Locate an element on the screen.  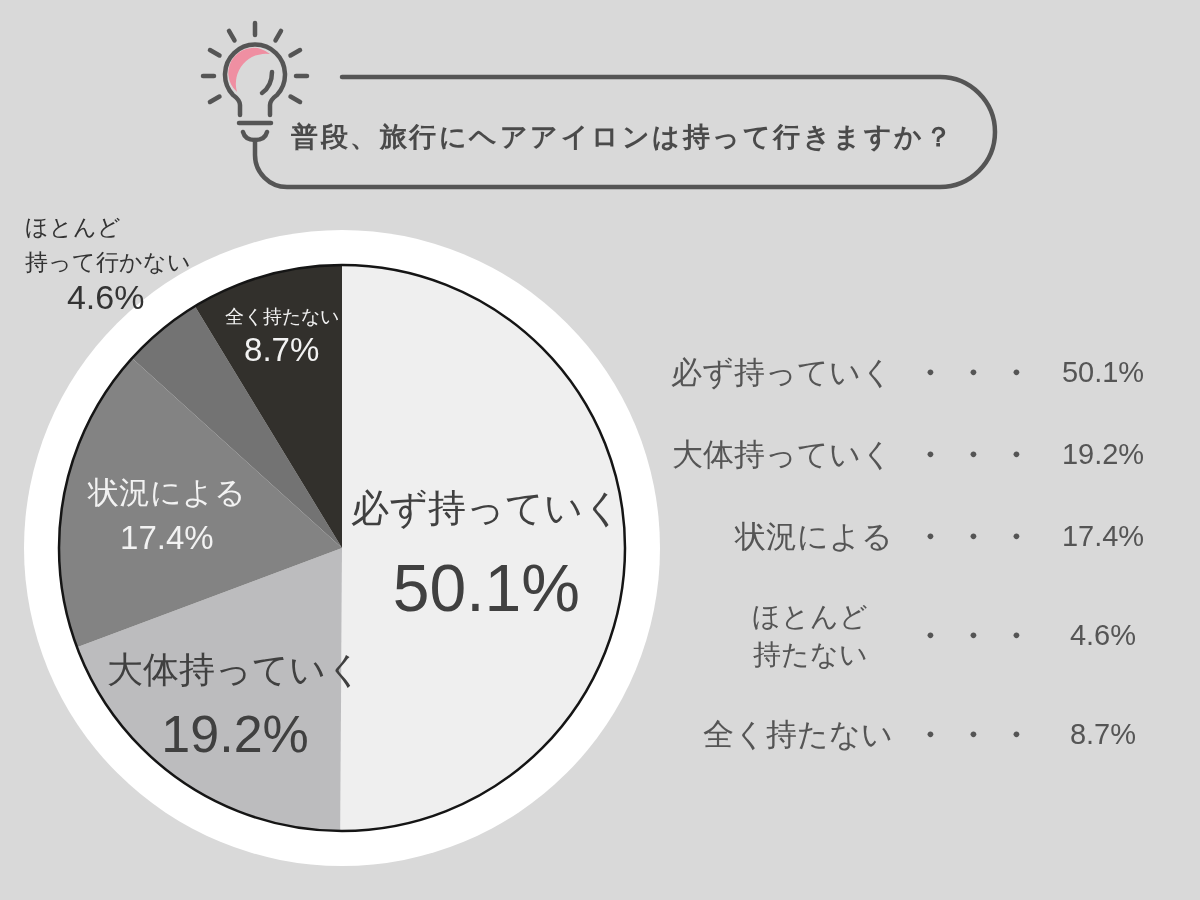
data-label: 19.2% is located at coordinates (235, 733).